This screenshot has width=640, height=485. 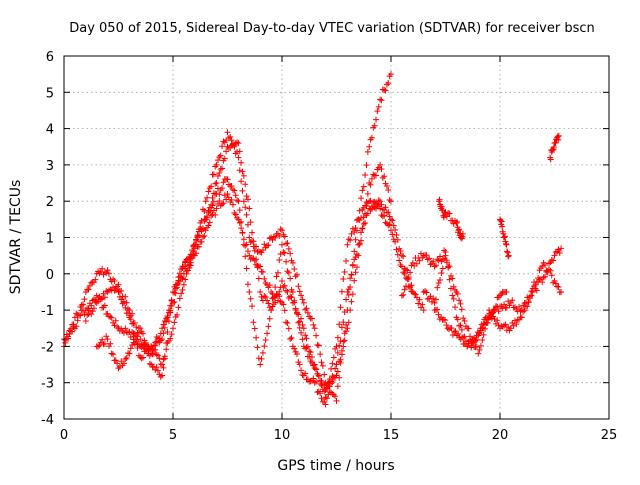 What do you see at coordinates (64, 435) in the screenshot?
I see `x-tick-label: 0` at bounding box center [64, 435].